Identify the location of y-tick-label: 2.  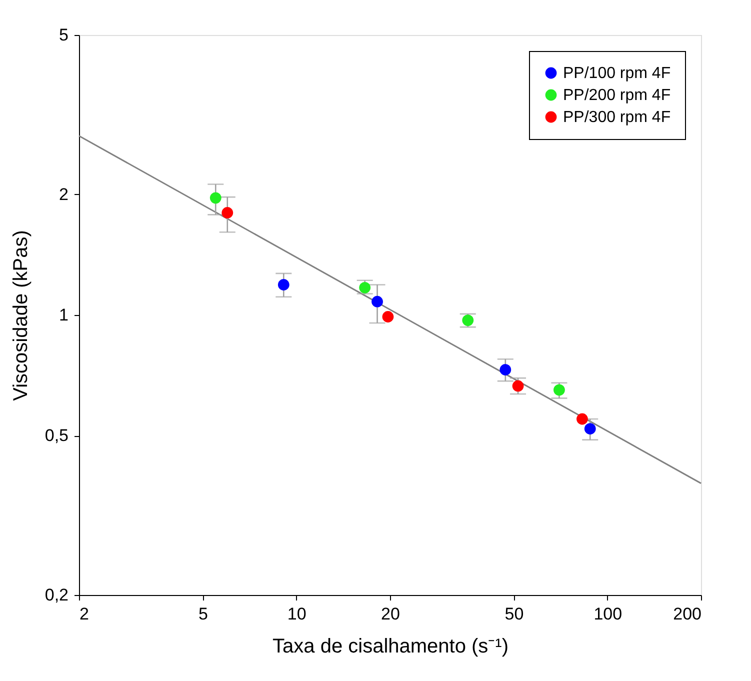
(63, 194).